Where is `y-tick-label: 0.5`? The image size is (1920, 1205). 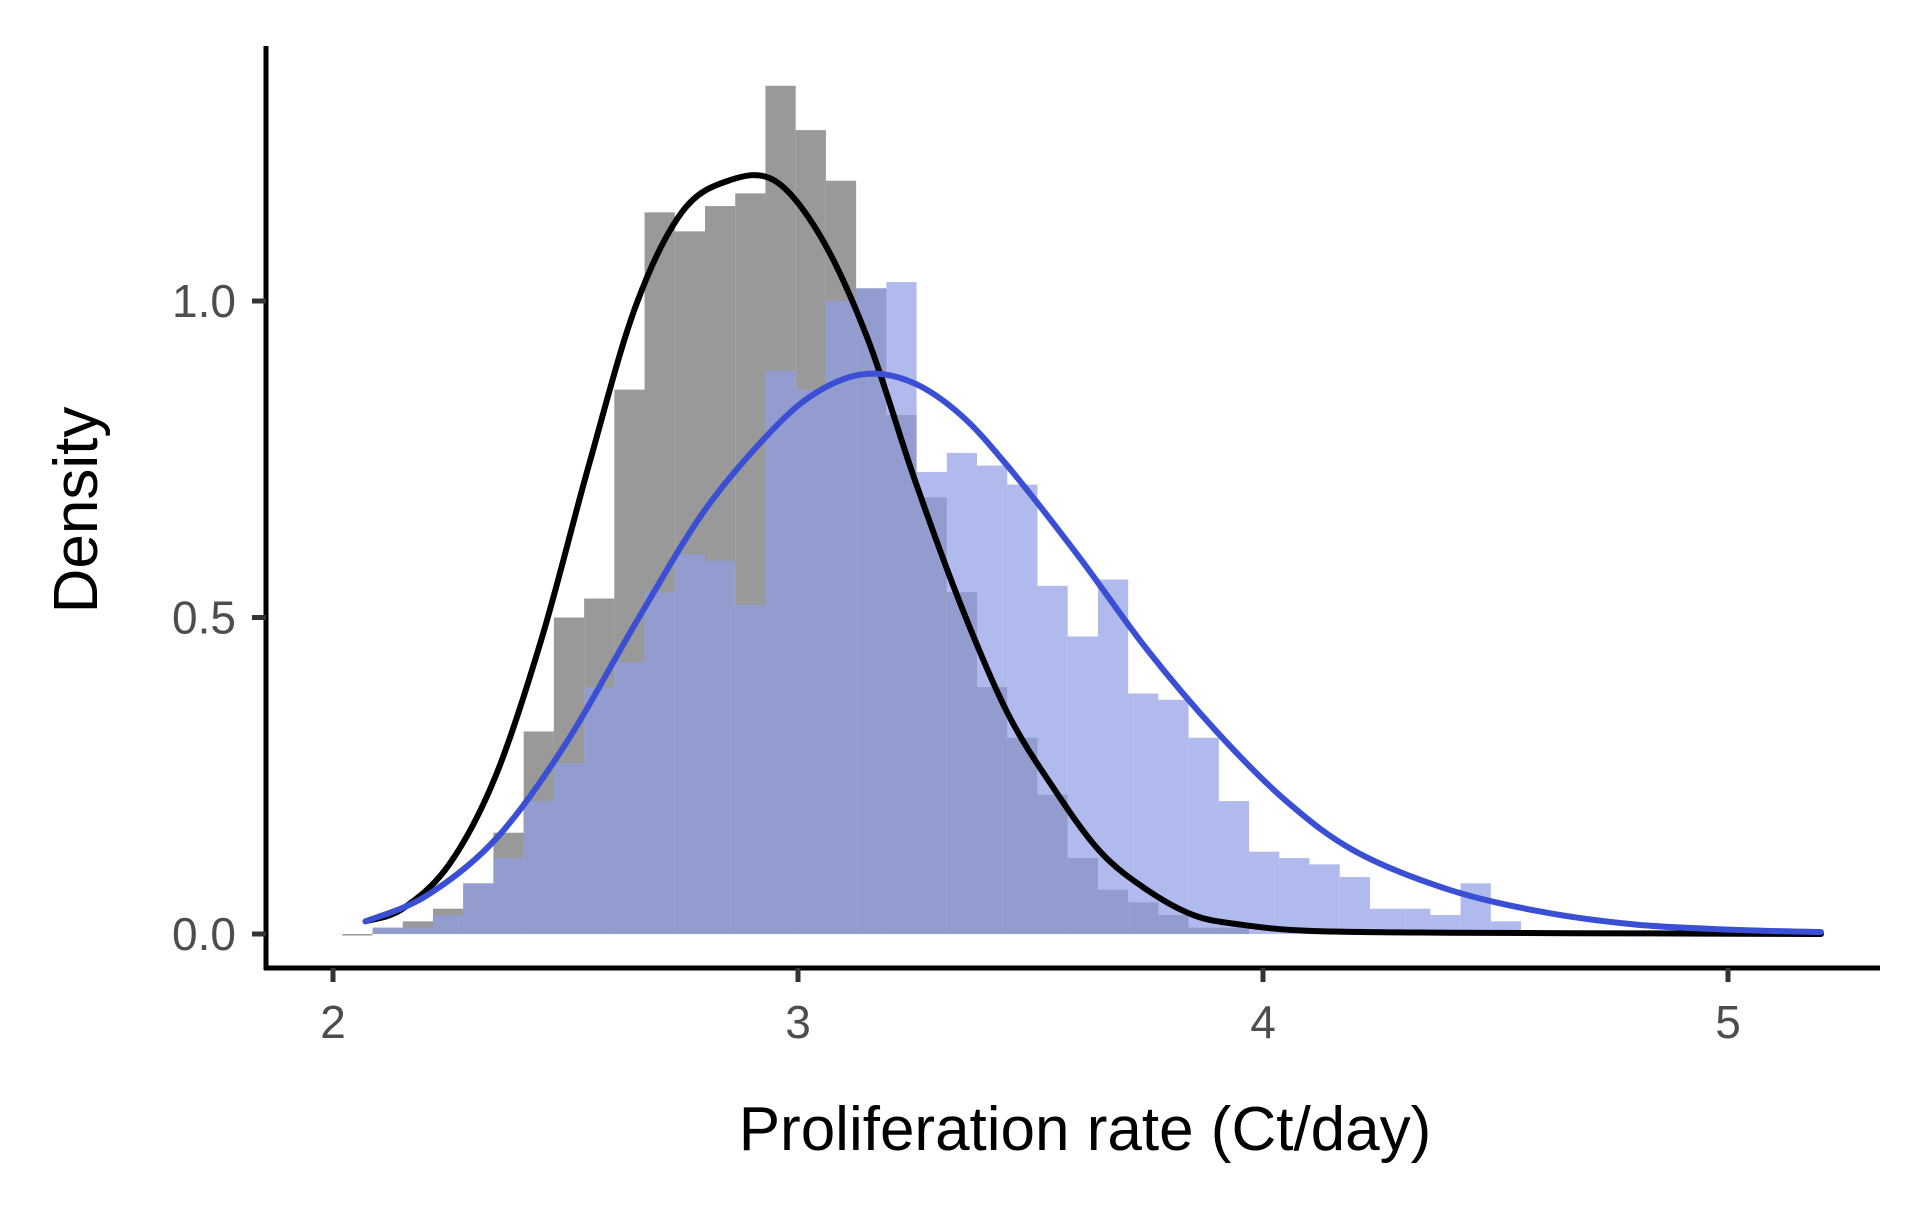
y-tick-label: 0.5 is located at coordinates (204, 618).